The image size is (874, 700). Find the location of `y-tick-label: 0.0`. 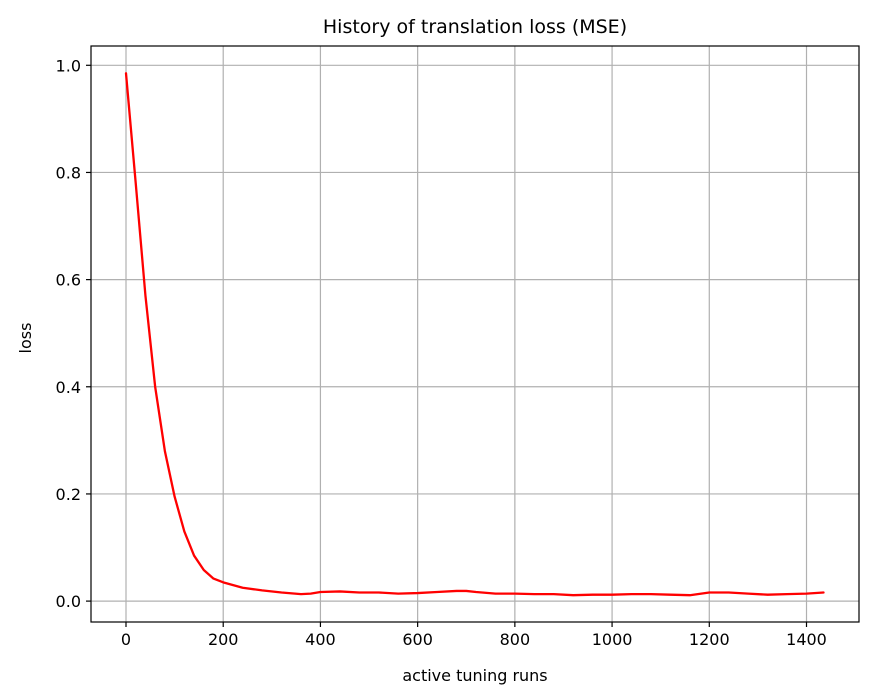

y-tick-label: 0.0 is located at coordinates (68, 601).